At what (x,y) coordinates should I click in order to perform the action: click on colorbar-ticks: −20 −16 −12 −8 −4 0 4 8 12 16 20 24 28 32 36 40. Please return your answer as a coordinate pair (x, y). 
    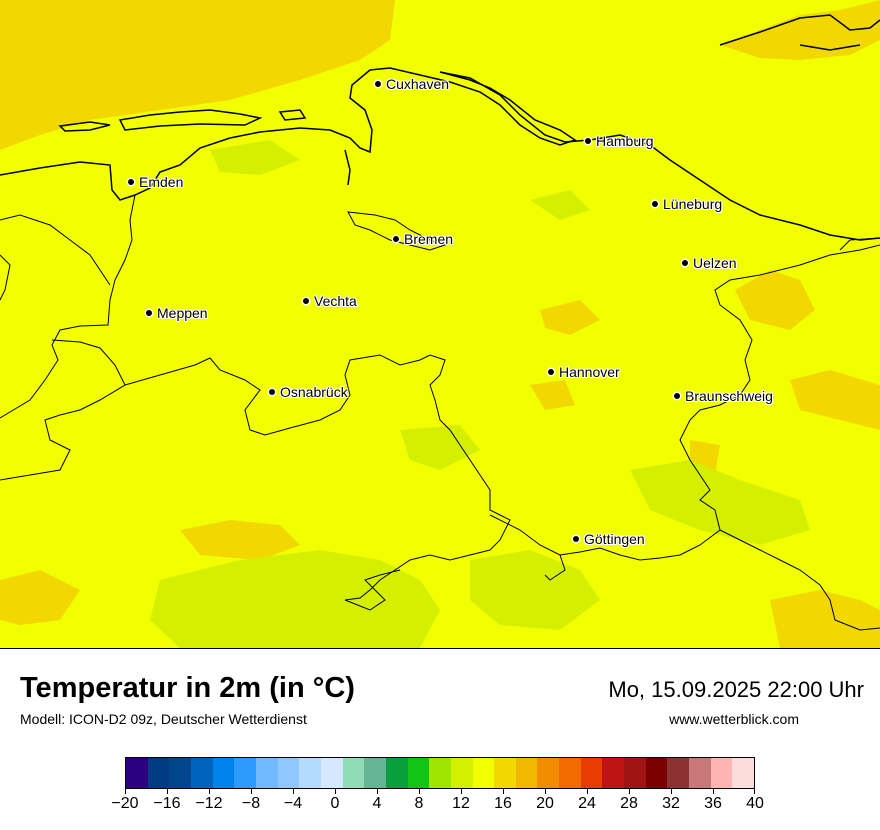
    Looking at the image, I should click on (437, 805).